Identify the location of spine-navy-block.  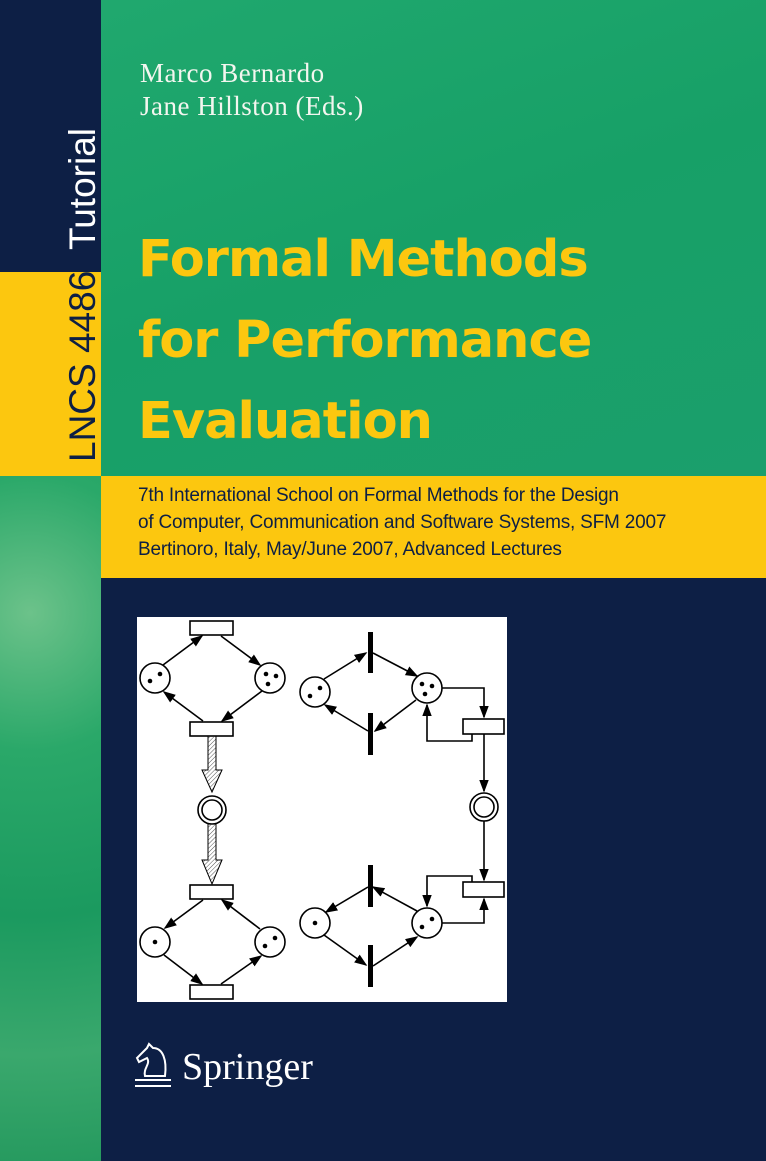
(50, 136).